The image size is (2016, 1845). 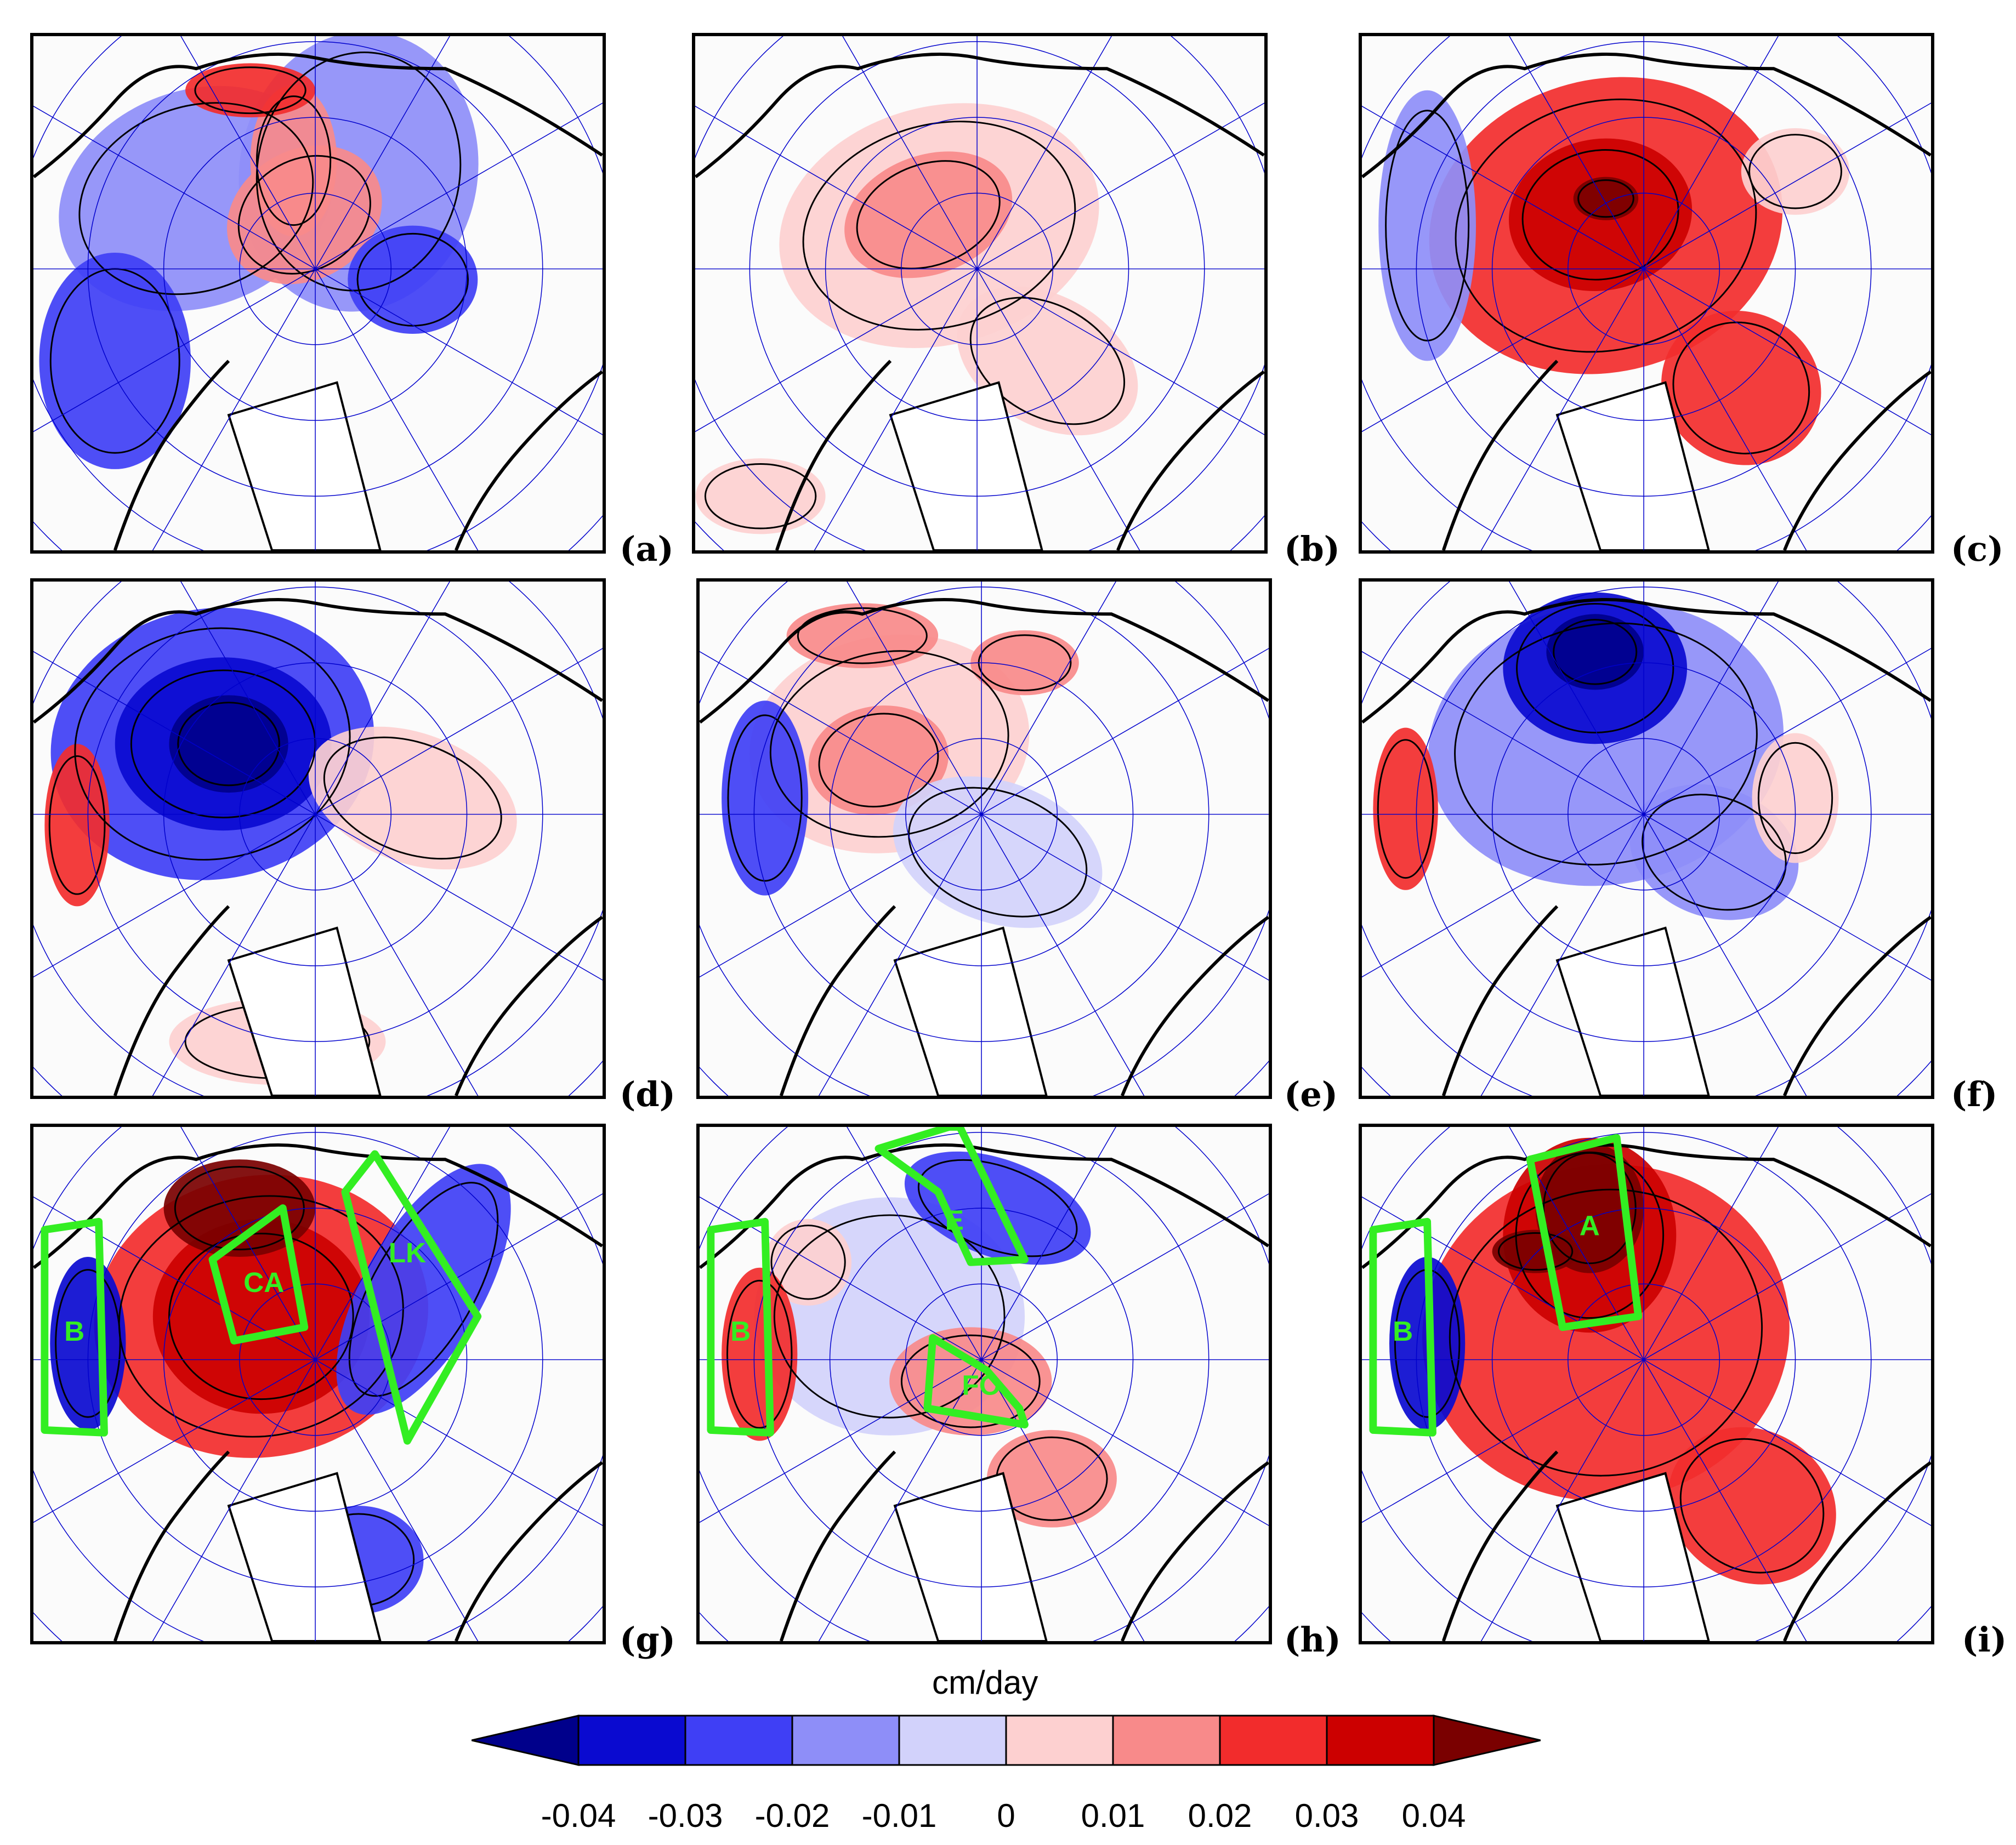 I want to click on panel-label-i: (i), so click(x=1984, y=1640).